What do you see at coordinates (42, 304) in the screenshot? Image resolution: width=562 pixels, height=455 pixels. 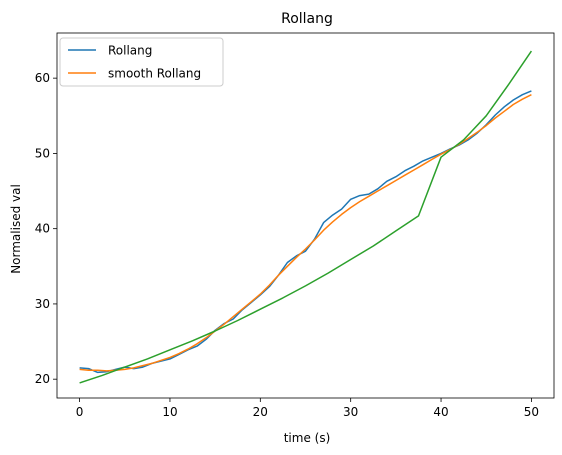 I see `y-tick-label: 30` at bounding box center [42, 304].